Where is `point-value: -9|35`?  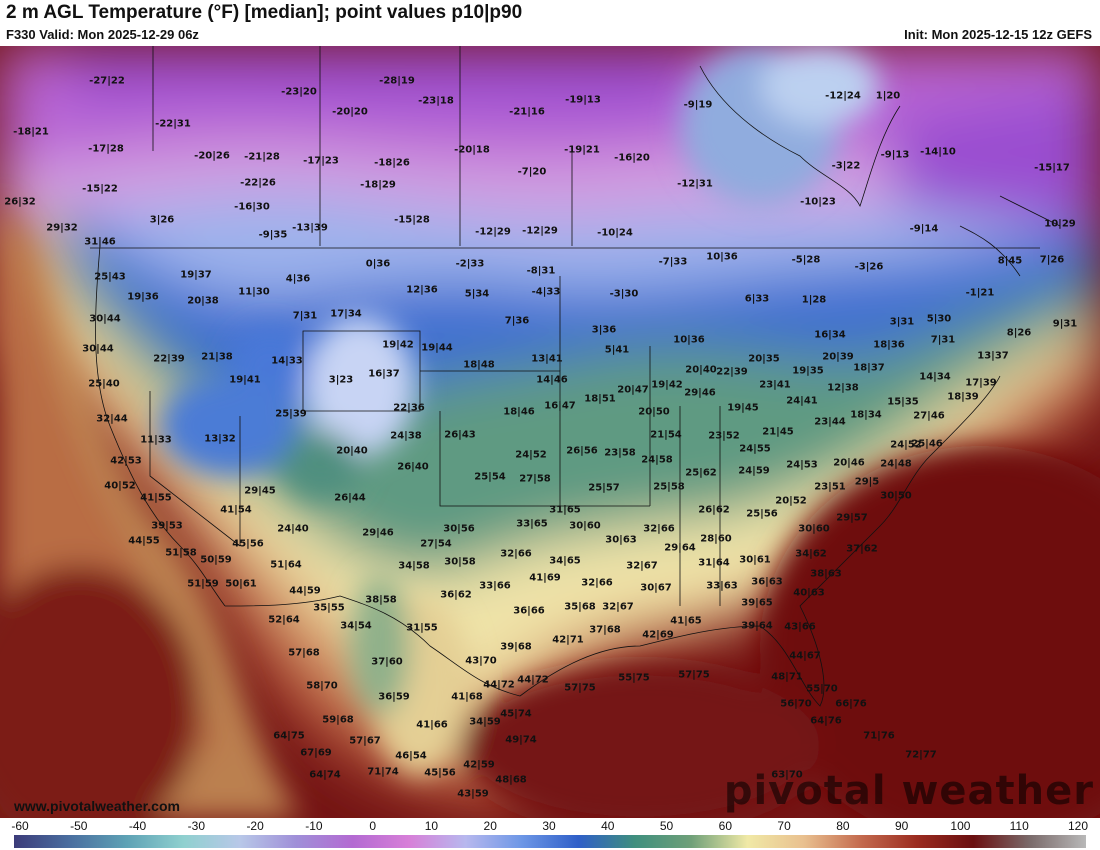
point-value: -9|35 is located at coordinates (273, 235).